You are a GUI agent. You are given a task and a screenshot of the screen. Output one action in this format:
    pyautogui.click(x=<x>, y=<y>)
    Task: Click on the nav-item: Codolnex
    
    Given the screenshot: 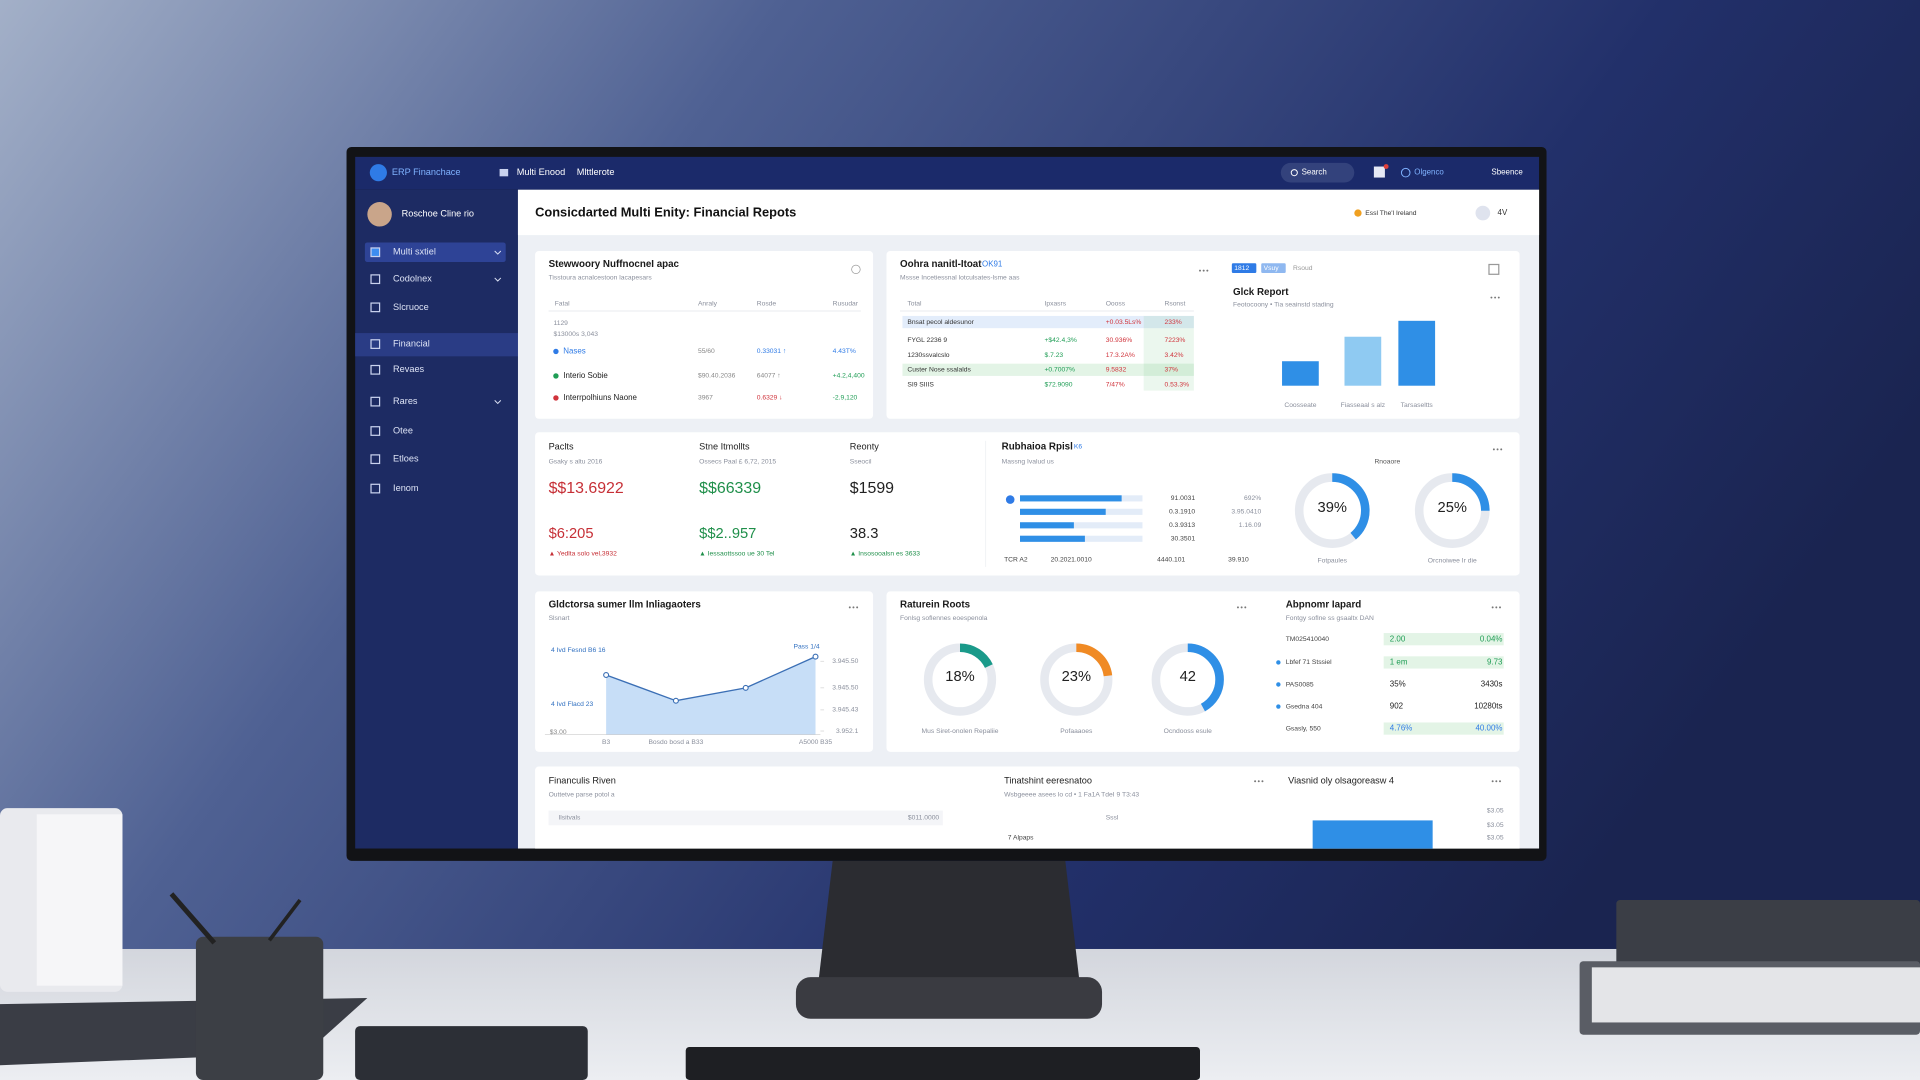 What is the action you would take?
    pyautogui.click(x=412, y=279)
    